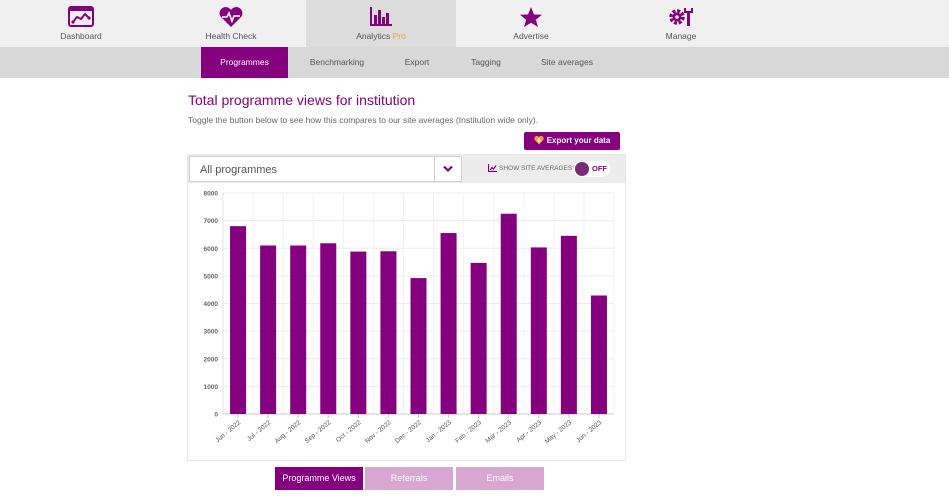  Describe the element at coordinates (559, 432) in the screenshot. I see `x-tick-label: May - 2023` at that location.